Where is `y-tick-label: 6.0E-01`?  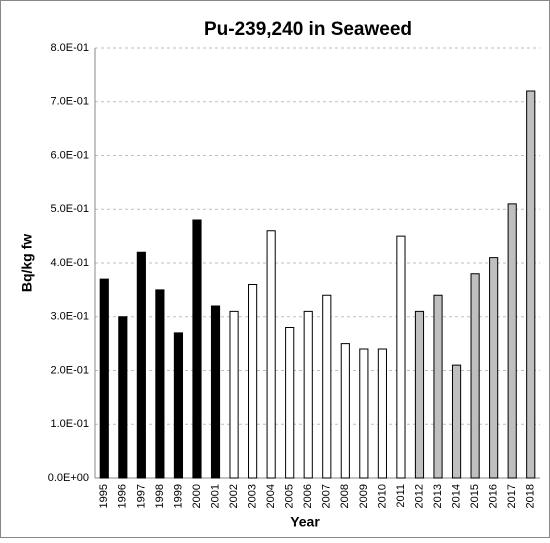 y-tick-label: 6.0E-01 is located at coordinates (69, 155).